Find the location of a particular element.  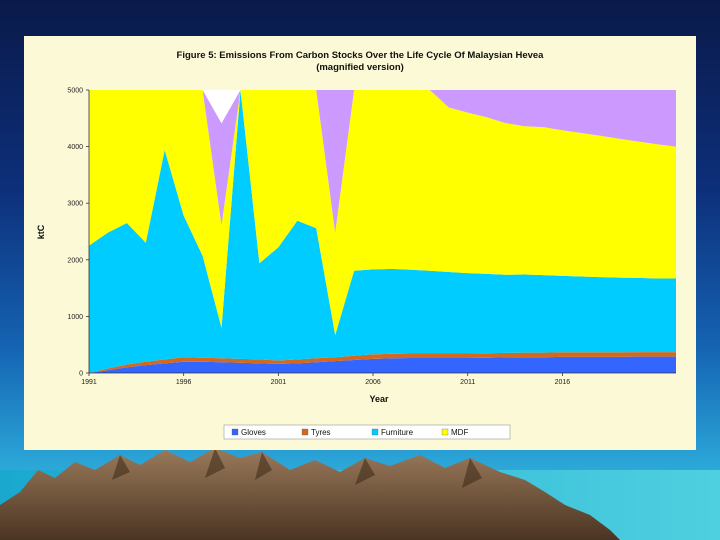

y-tick-label: 3000 is located at coordinates (75, 204).